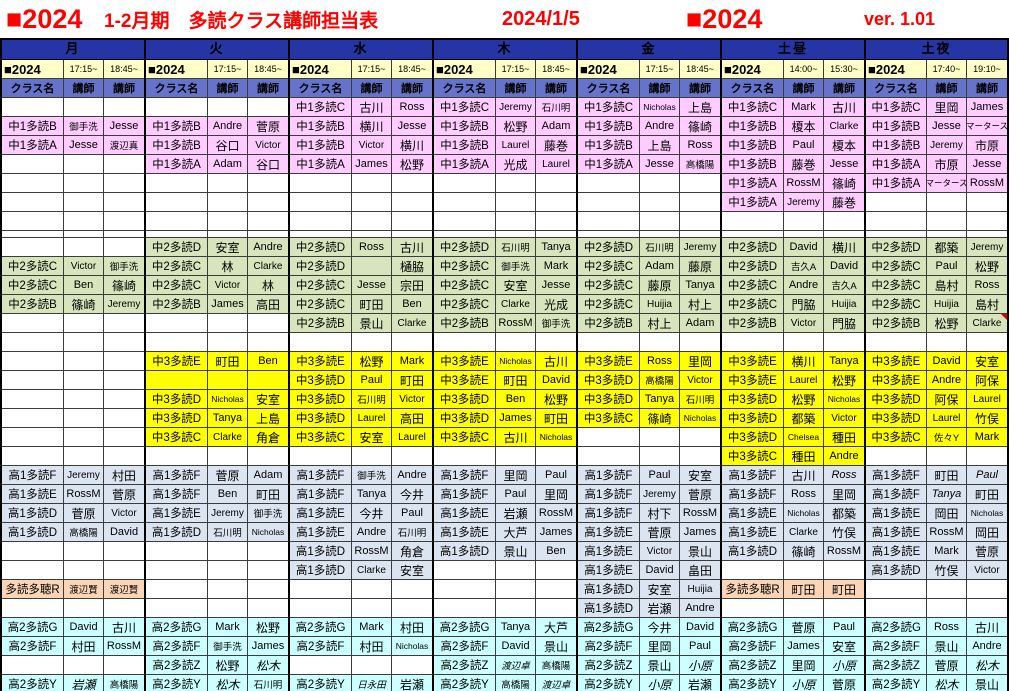 Image resolution: width=1009 pixels, height=691 pixels. Describe the element at coordinates (412, 494) in the screenshot. I see `teacher-cell: 今井` at that location.